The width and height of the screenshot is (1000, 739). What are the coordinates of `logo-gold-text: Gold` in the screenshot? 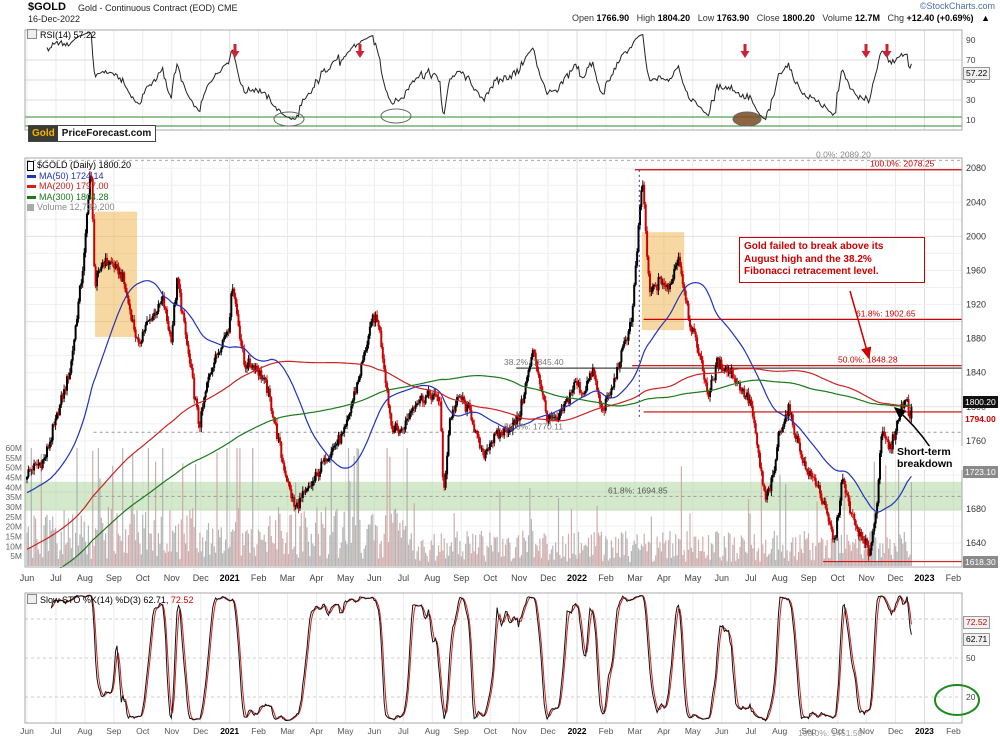 It's located at (43, 133).